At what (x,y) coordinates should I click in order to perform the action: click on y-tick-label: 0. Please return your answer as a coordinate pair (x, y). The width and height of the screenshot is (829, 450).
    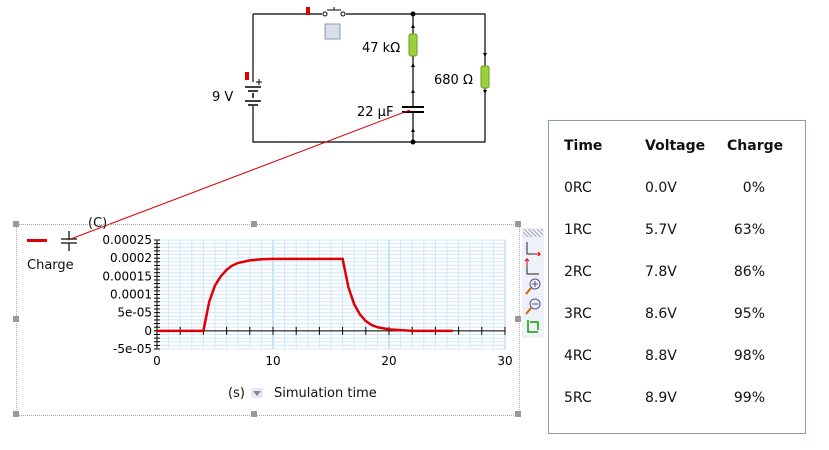
    Looking at the image, I should click on (148, 331).